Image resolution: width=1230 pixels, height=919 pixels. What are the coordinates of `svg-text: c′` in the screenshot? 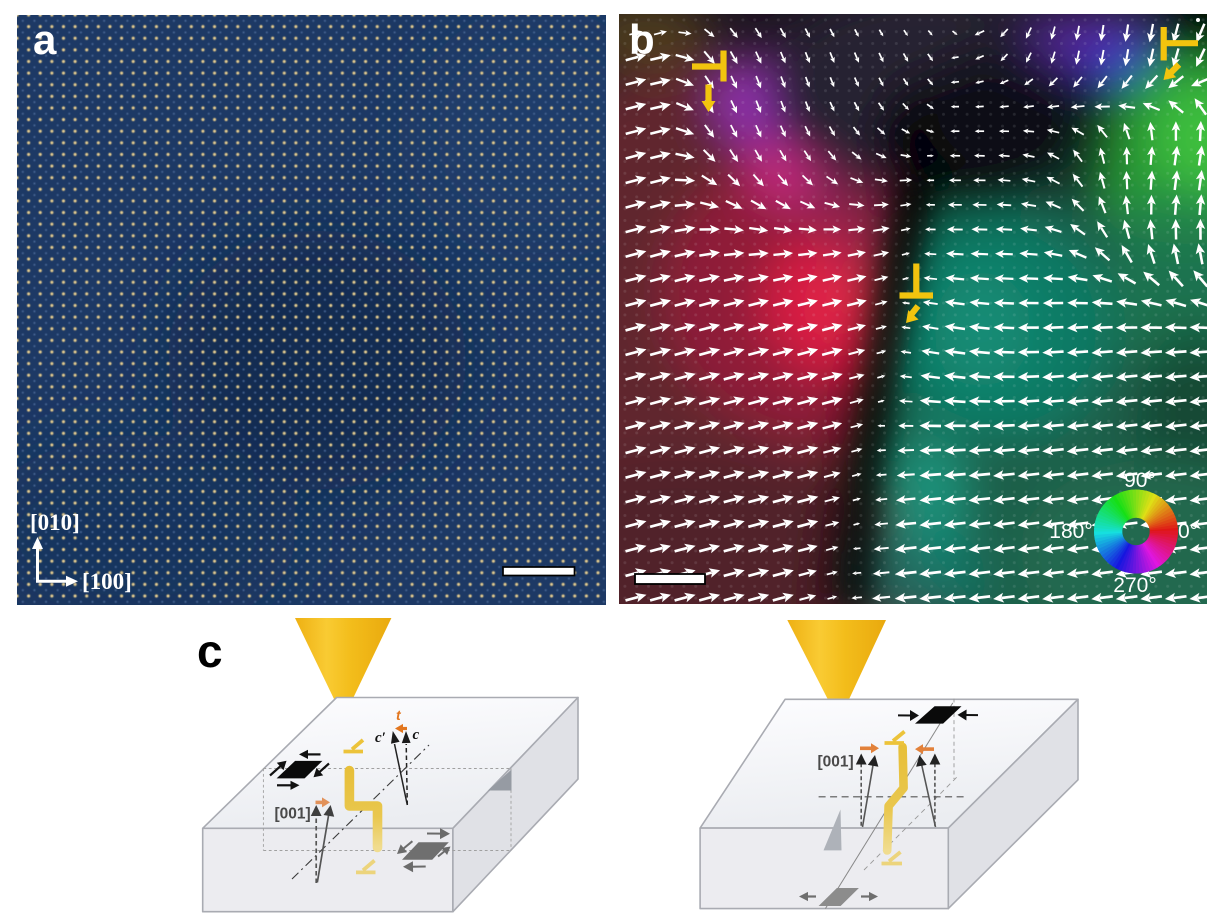 It's located at (380, 738).